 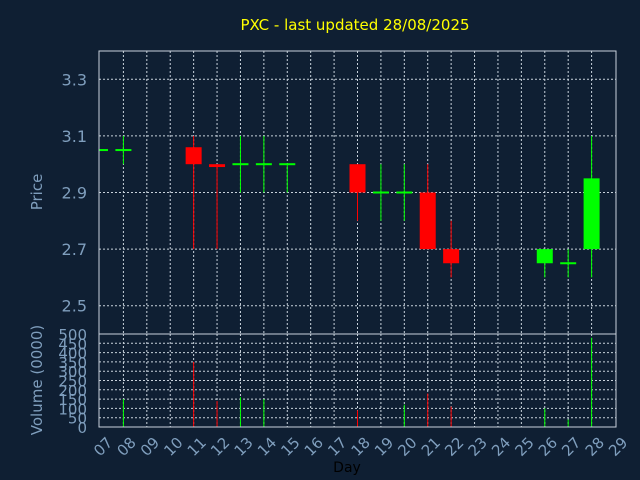 What do you see at coordinates (37, 380) in the screenshot?
I see `volume-axis-label: Volume (0000)` at bounding box center [37, 380].